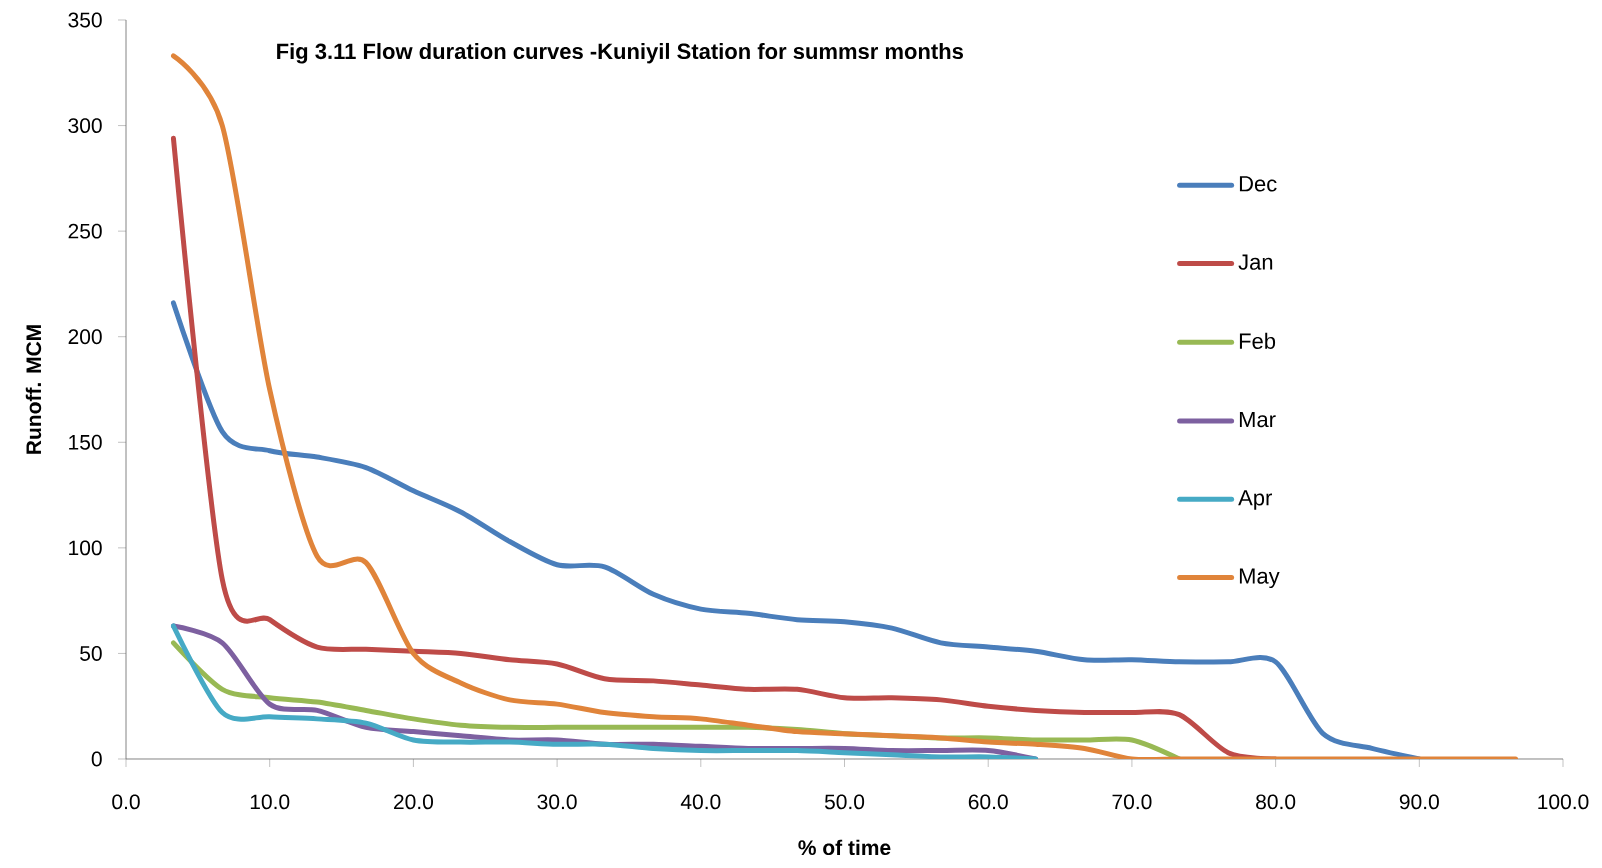 This screenshot has width=1602, height=868. Describe the element at coordinates (126, 802) in the screenshot. I see `x-tick-label: 0.0` at that location.